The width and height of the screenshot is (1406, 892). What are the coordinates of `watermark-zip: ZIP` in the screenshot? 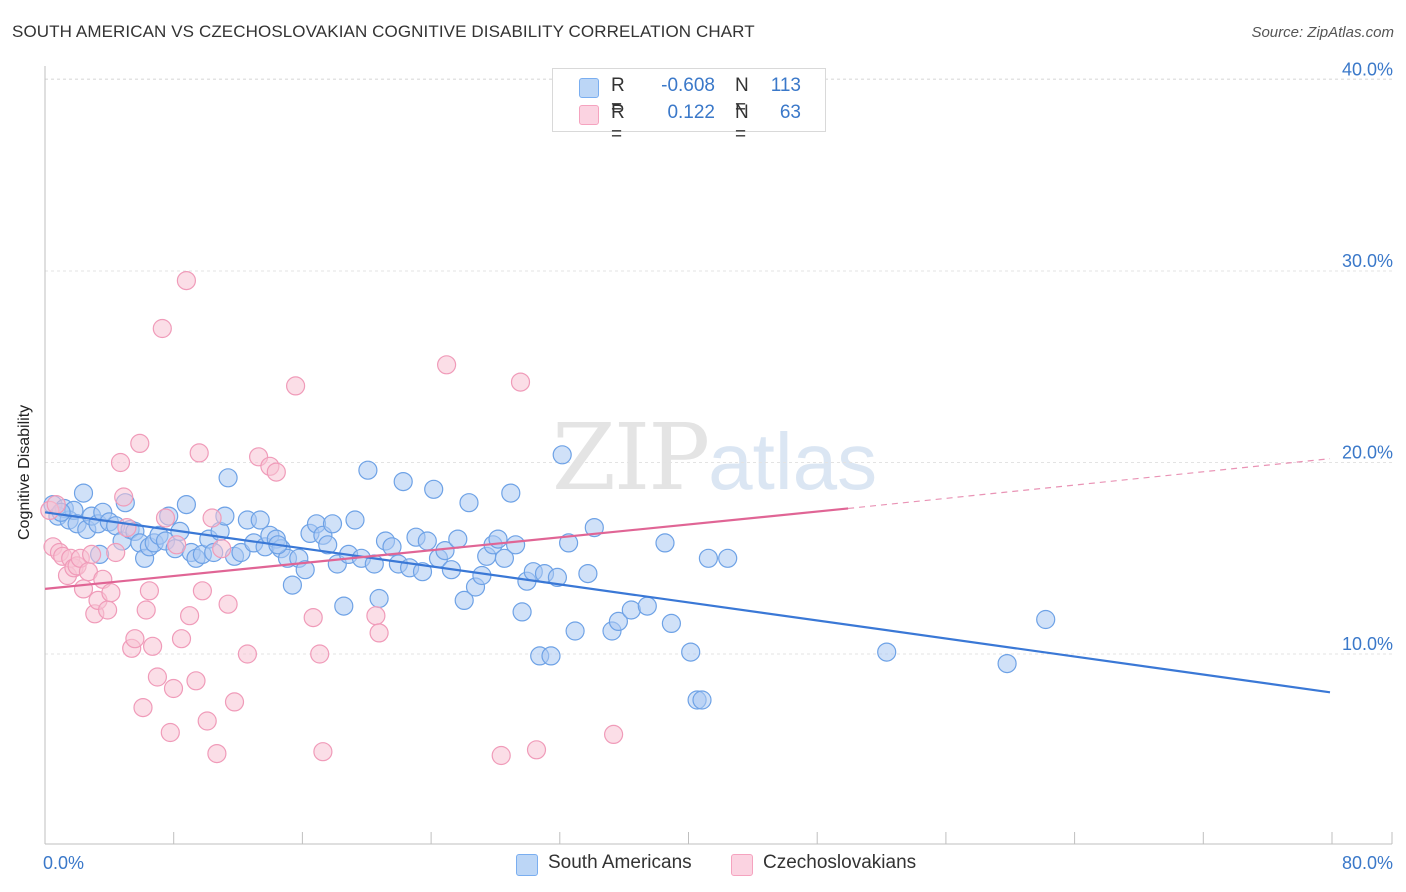 It's located at (631, 457).